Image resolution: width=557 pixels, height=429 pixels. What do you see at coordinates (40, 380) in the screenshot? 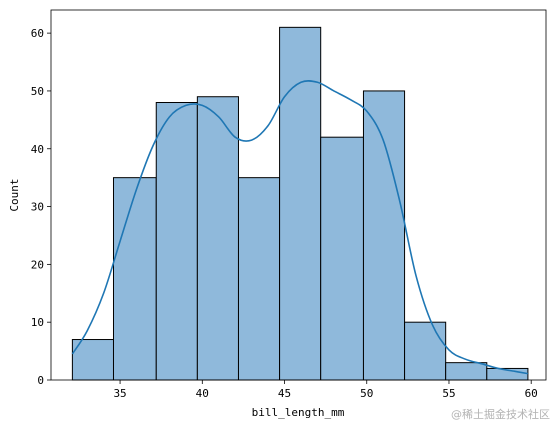
I see `y-tick-label: 0` at bounding box center [40, 380].